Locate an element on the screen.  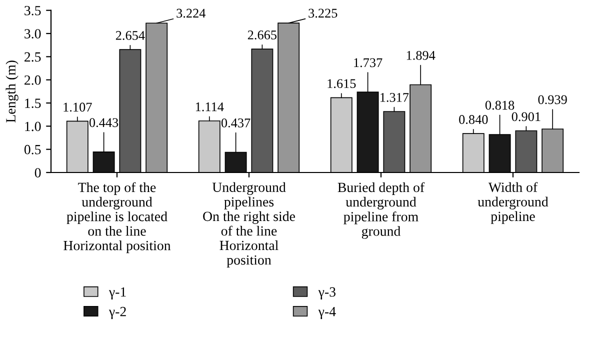
x-tick-label: The top of the underground pipeline is located on the line Horizontal position is located at coordinates (117, 218).